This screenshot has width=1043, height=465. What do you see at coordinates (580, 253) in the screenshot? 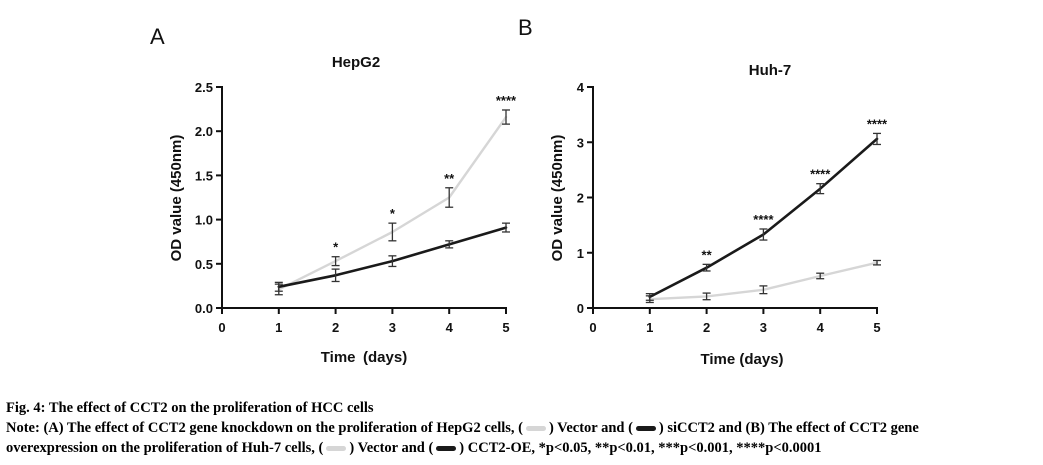
I see `y-tick-label: 1` at bounding box center [580, 253].